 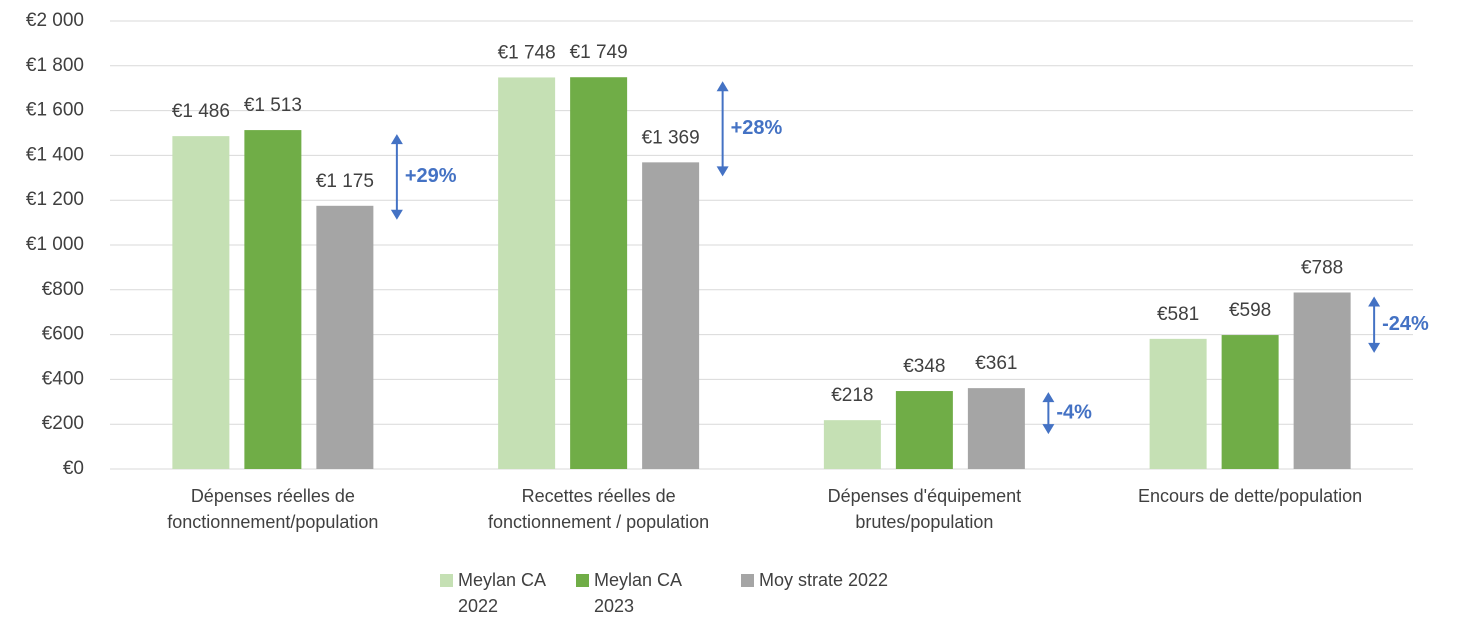 What do you see at coordinates (1178, 314) in the screenshot?
I see `data-label: €581` at bounding box center [1178, 314].